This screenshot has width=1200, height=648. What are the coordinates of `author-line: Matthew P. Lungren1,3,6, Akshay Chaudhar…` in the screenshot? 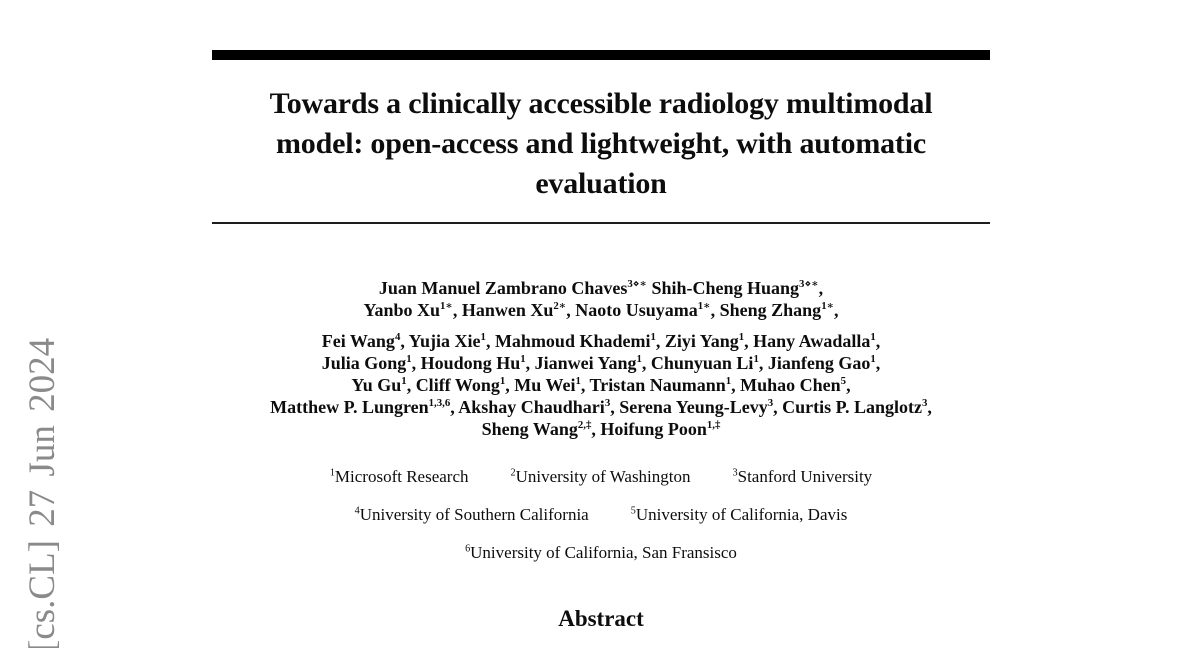 It's located at (601, 407).